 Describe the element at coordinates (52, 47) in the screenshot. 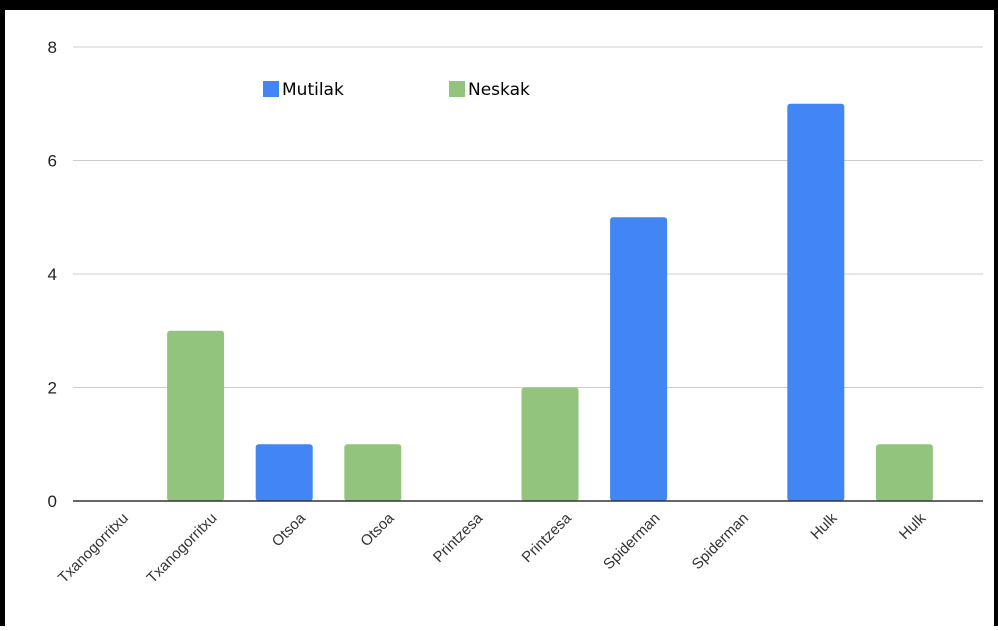

I see `y-tick-label: 8` at that location.